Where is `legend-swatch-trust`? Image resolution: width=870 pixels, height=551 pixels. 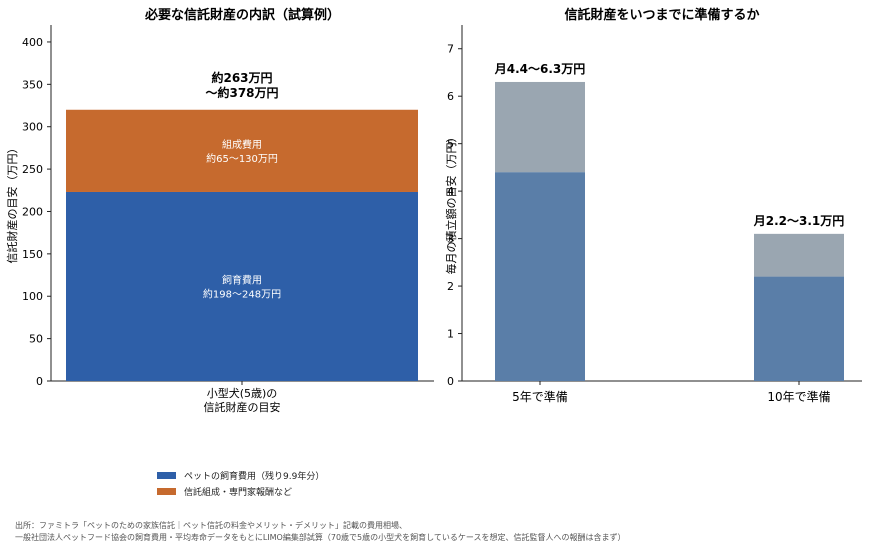
legend-swatch-trust is located at coordinates (166, 491).